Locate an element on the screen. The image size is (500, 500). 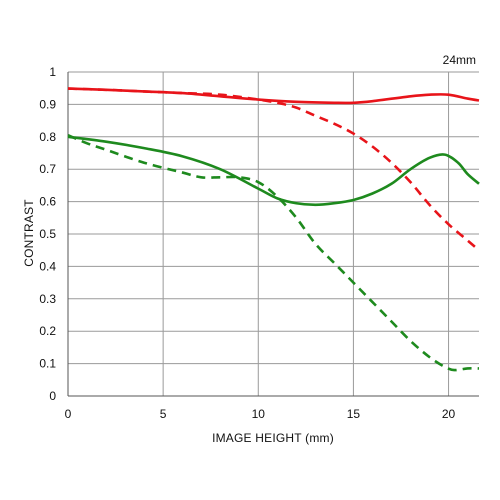
x-tick-label: 15 is located at coordinates (354, 414).